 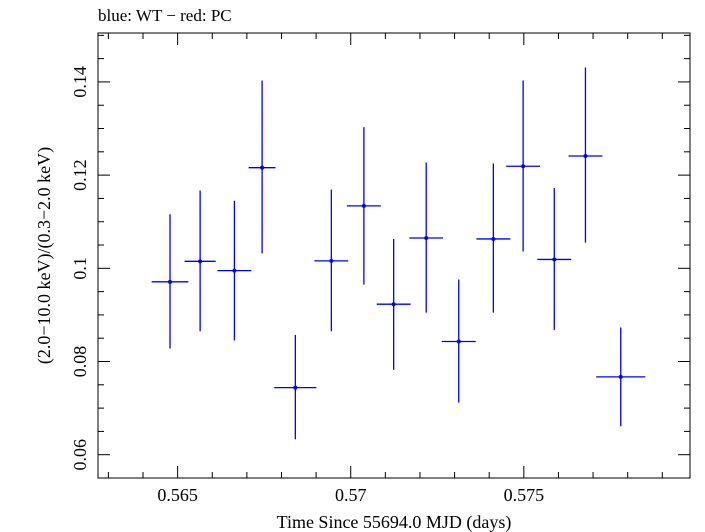 I want to click on y-tick-label: 0.1, so click(x=80, y=268).